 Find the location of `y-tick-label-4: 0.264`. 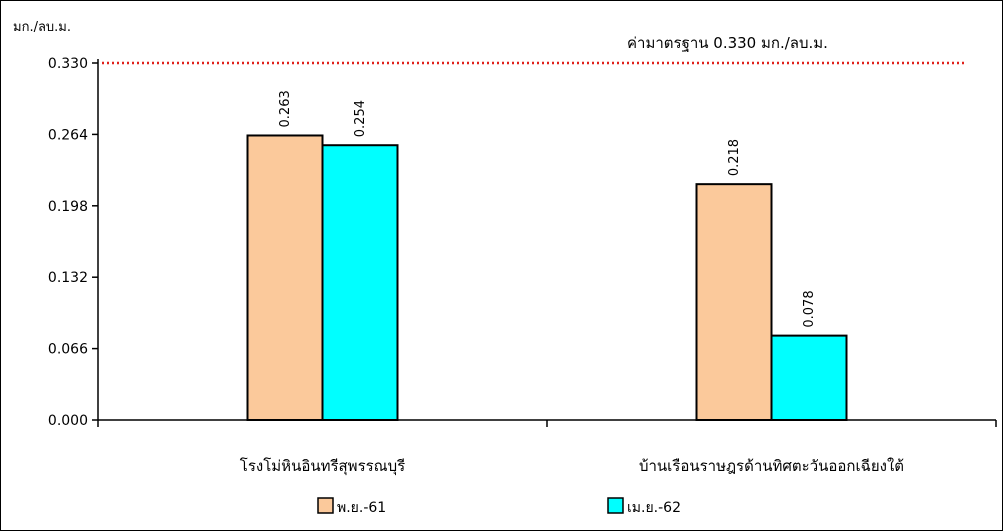

y-tick-label-4: 0.264 is located at coordinates (68, 135).